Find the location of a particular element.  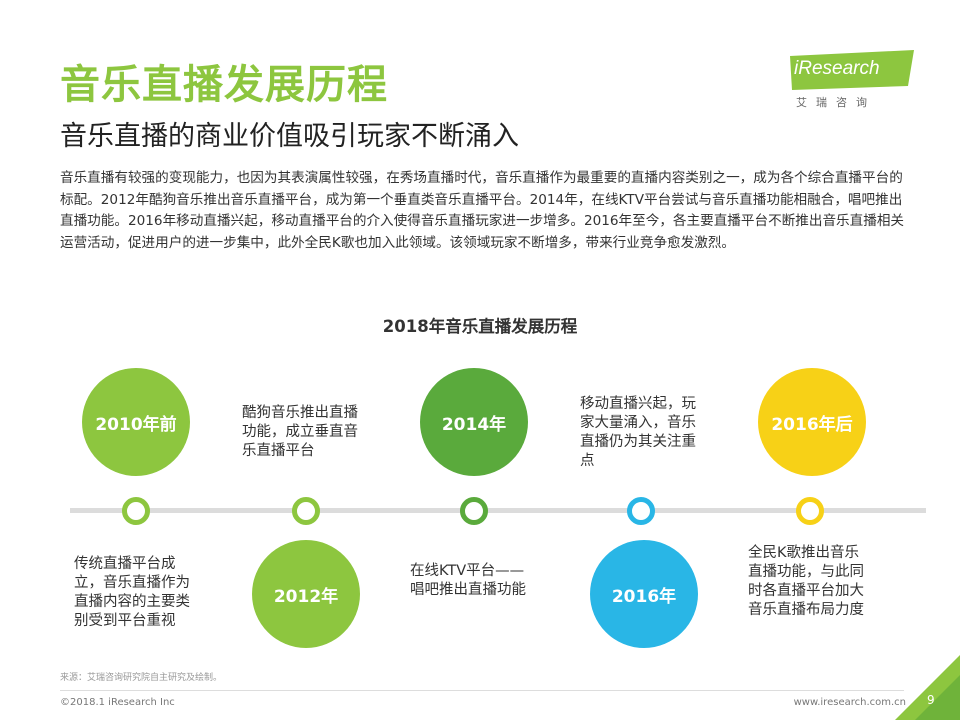

milestone-label: 2010年前 is located at coordinates (136, 424).